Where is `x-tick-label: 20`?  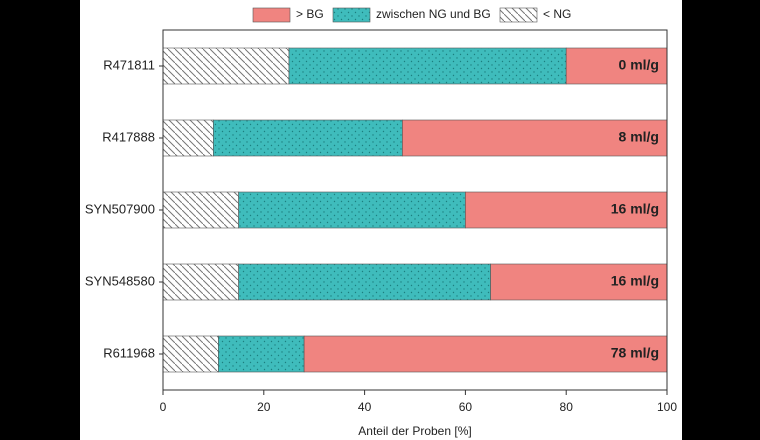 x-tick-label: 20 is located at coordinates (264, 407).